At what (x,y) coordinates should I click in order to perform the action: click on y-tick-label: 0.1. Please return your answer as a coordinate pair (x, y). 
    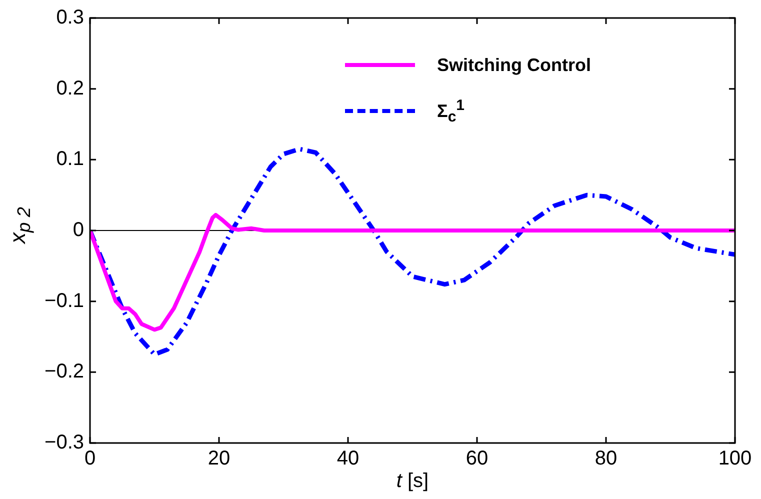
    Looking at the image, I should click on (70, 159).